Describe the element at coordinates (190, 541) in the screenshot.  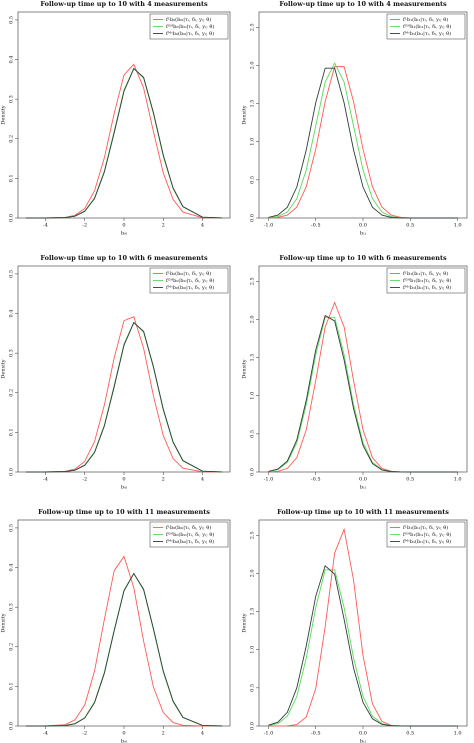
I see `legend-label: fᴹᶜb₀(bᵢ₀|τᵢ, δᵢ, yᵢ; θ)` at that location.